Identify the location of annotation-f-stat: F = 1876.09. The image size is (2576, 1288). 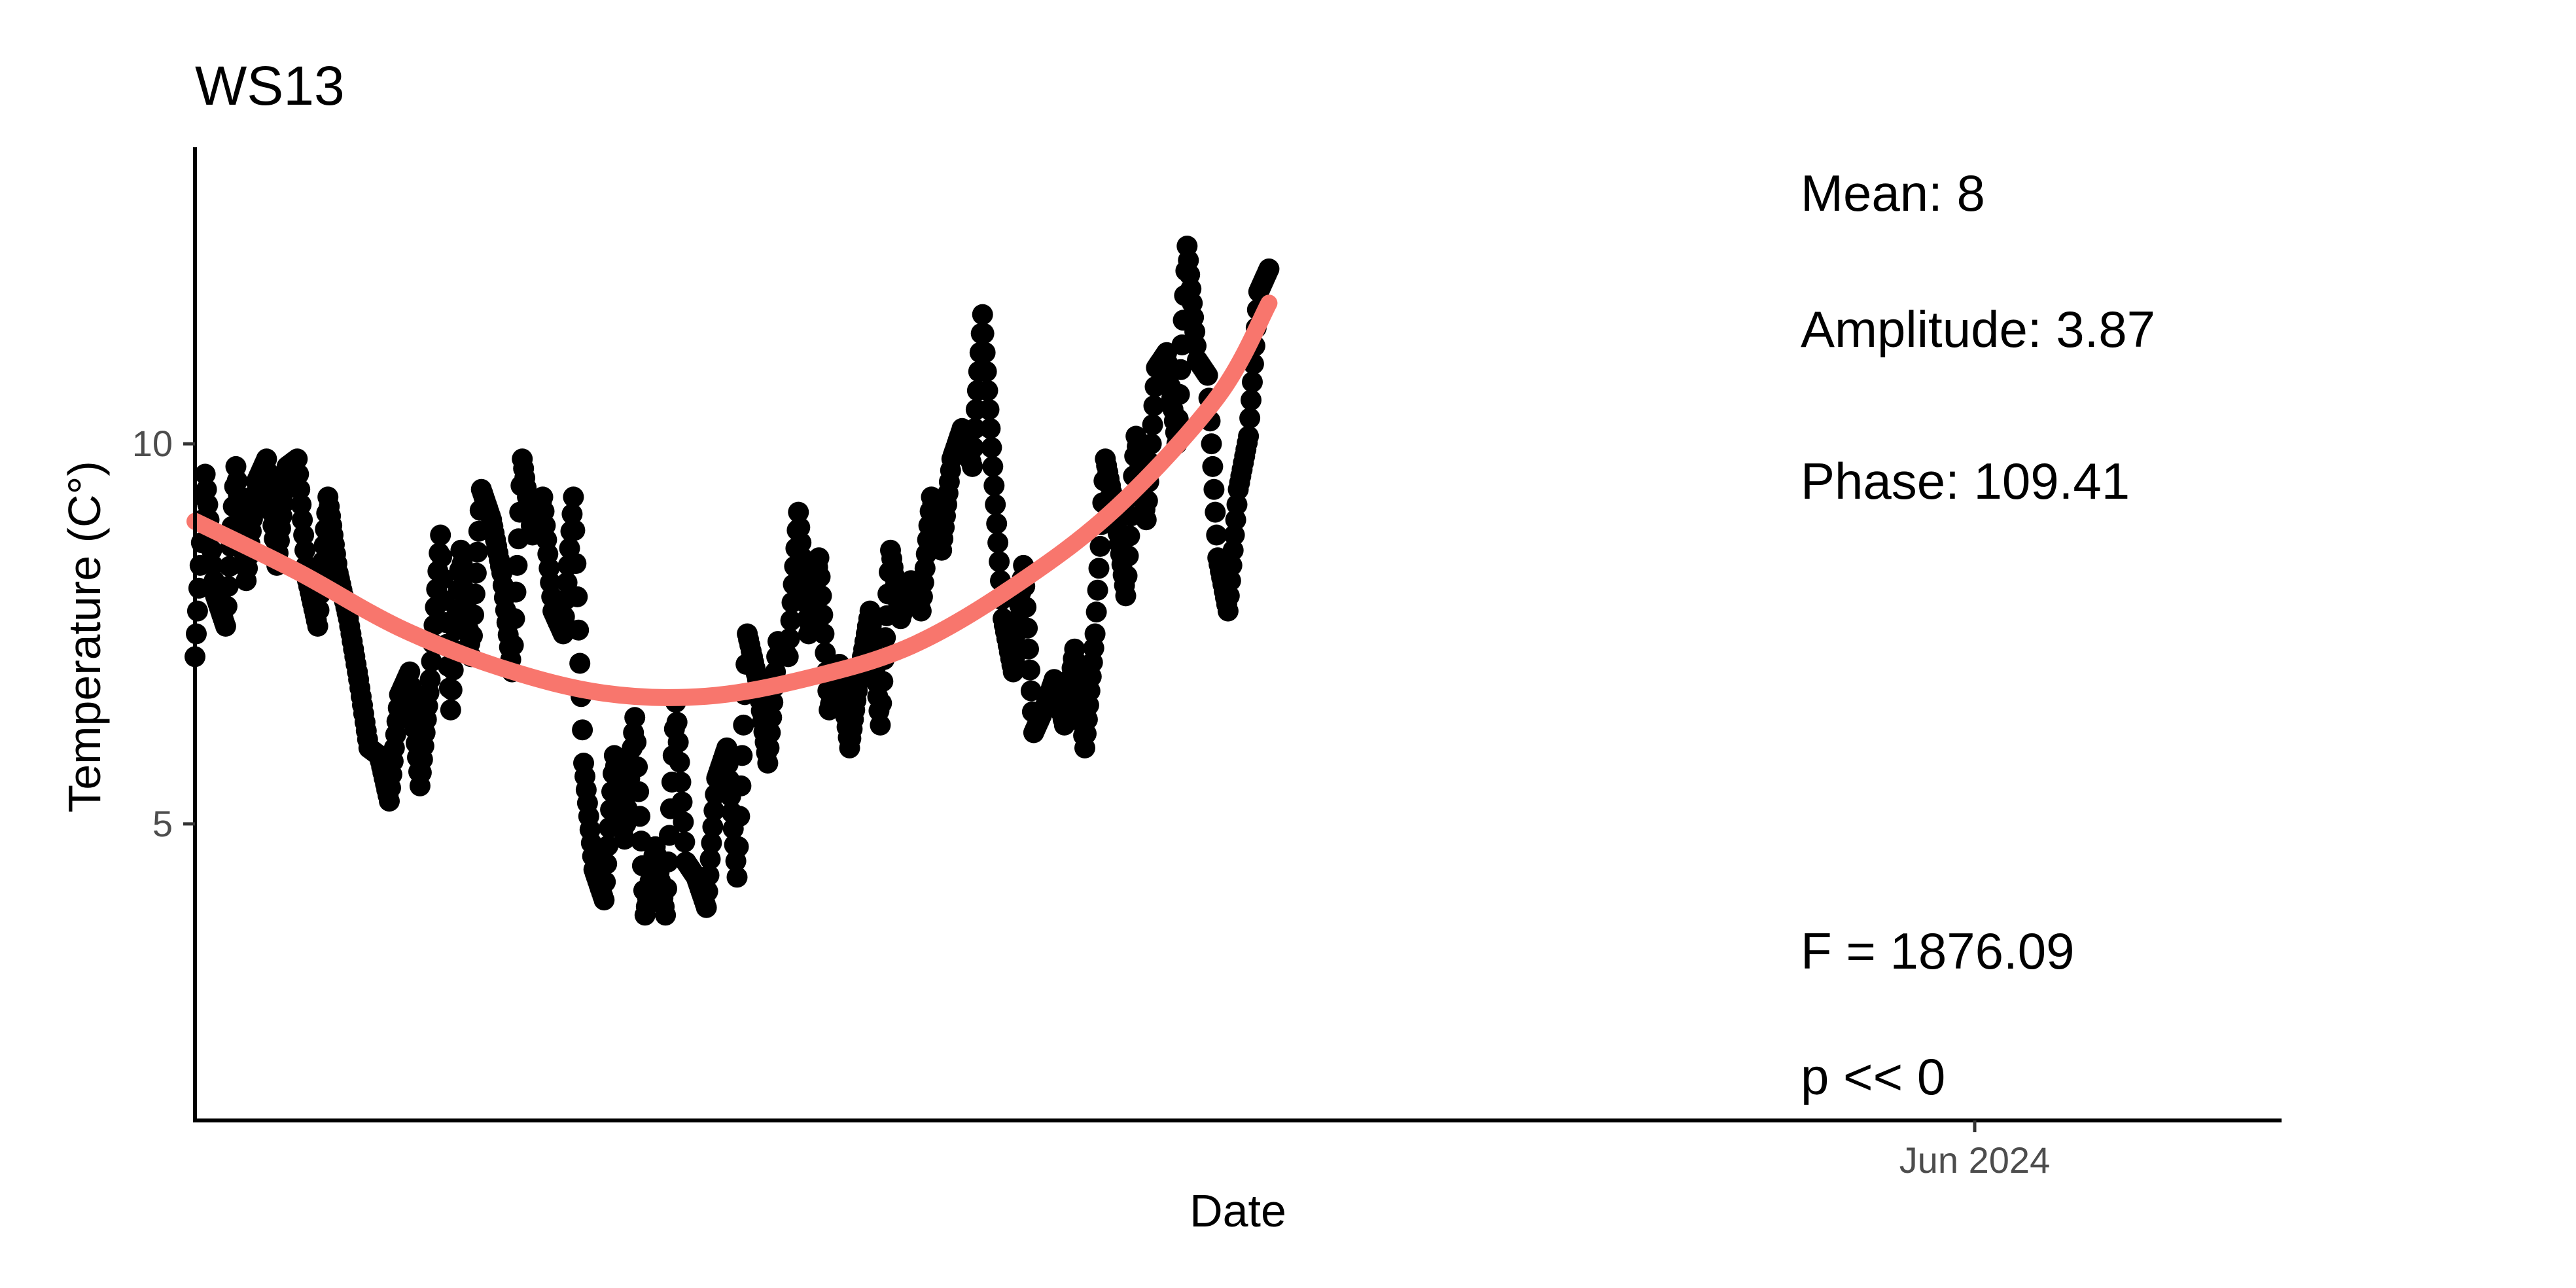
(1938, 951).